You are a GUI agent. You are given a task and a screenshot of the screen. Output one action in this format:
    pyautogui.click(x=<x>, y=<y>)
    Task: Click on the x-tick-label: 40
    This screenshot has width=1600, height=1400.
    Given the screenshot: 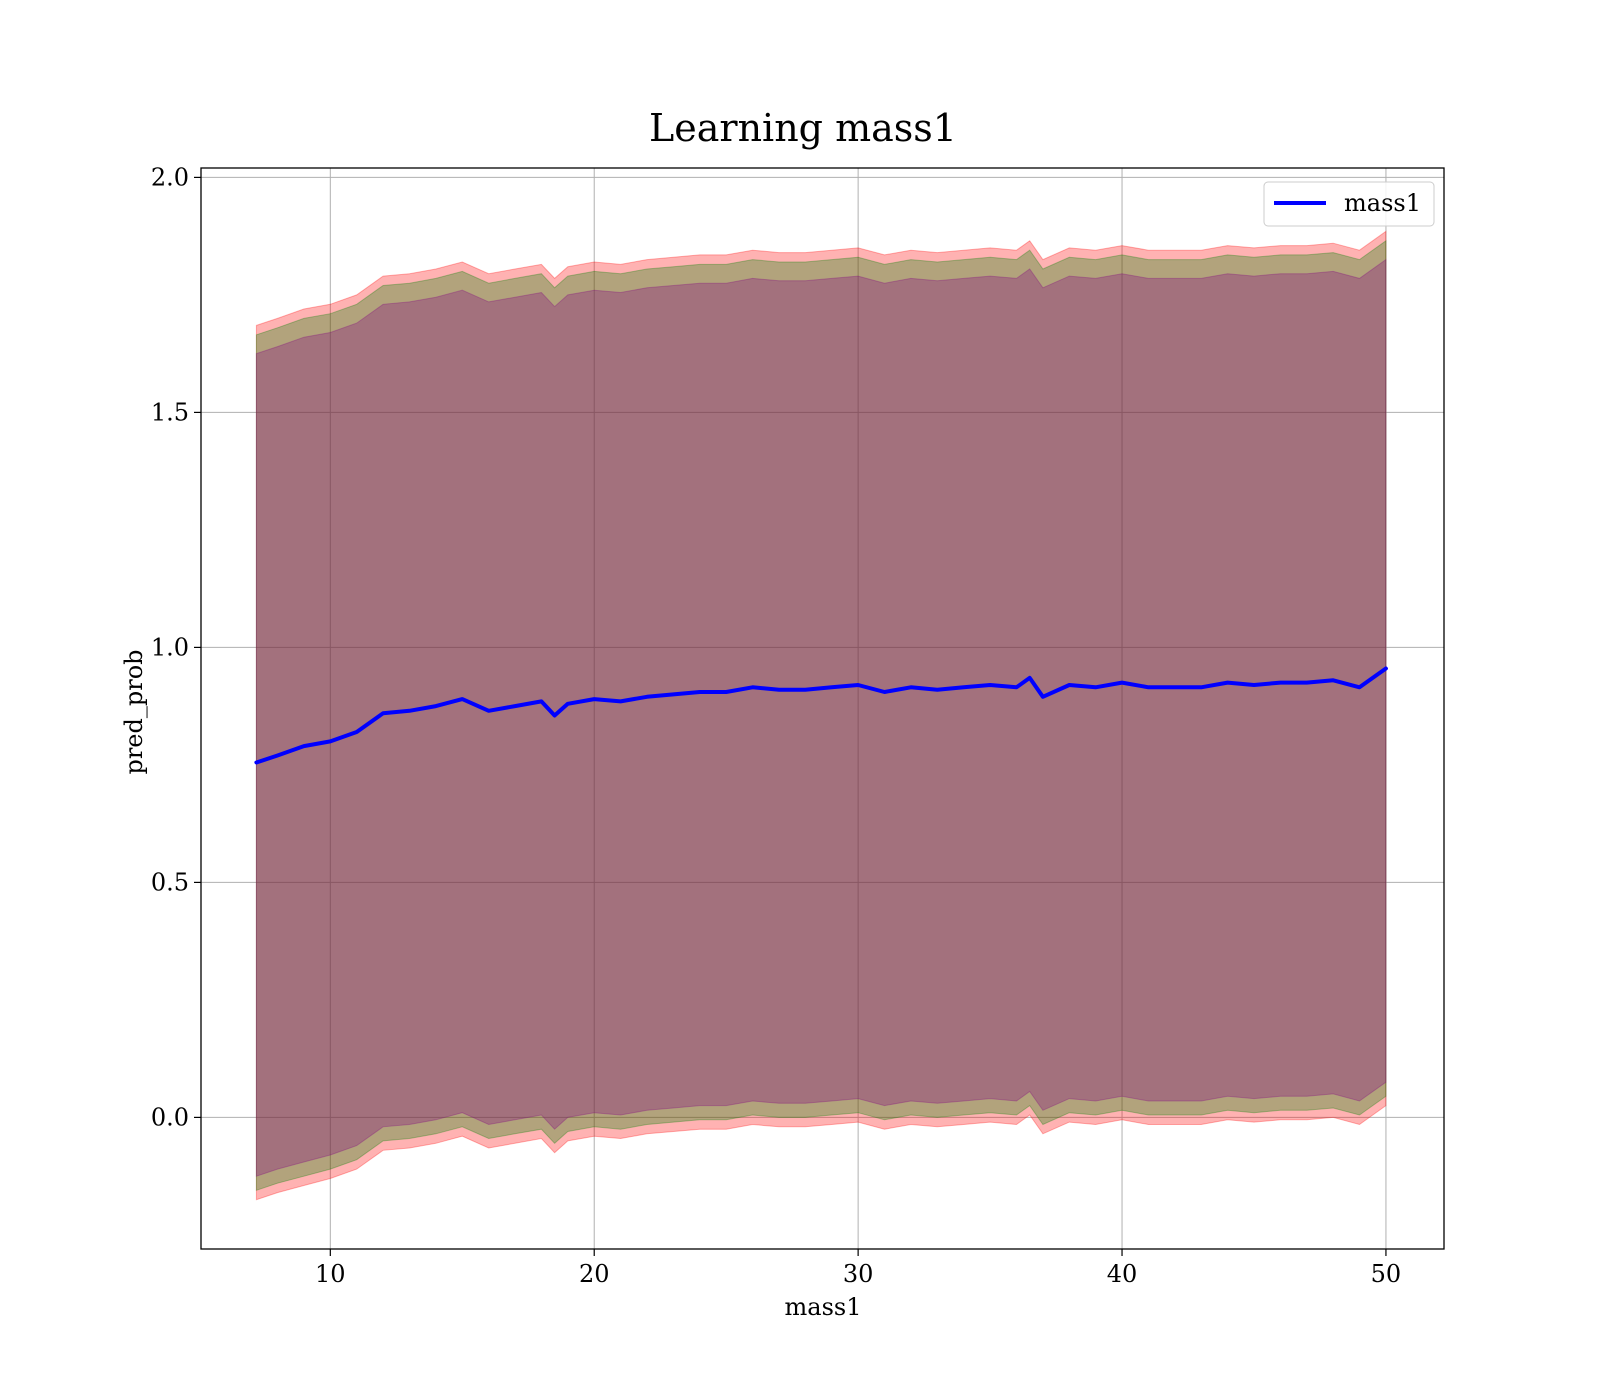 What is the action you would take?
    pyautogui.click(x=1122, y=1274)
    